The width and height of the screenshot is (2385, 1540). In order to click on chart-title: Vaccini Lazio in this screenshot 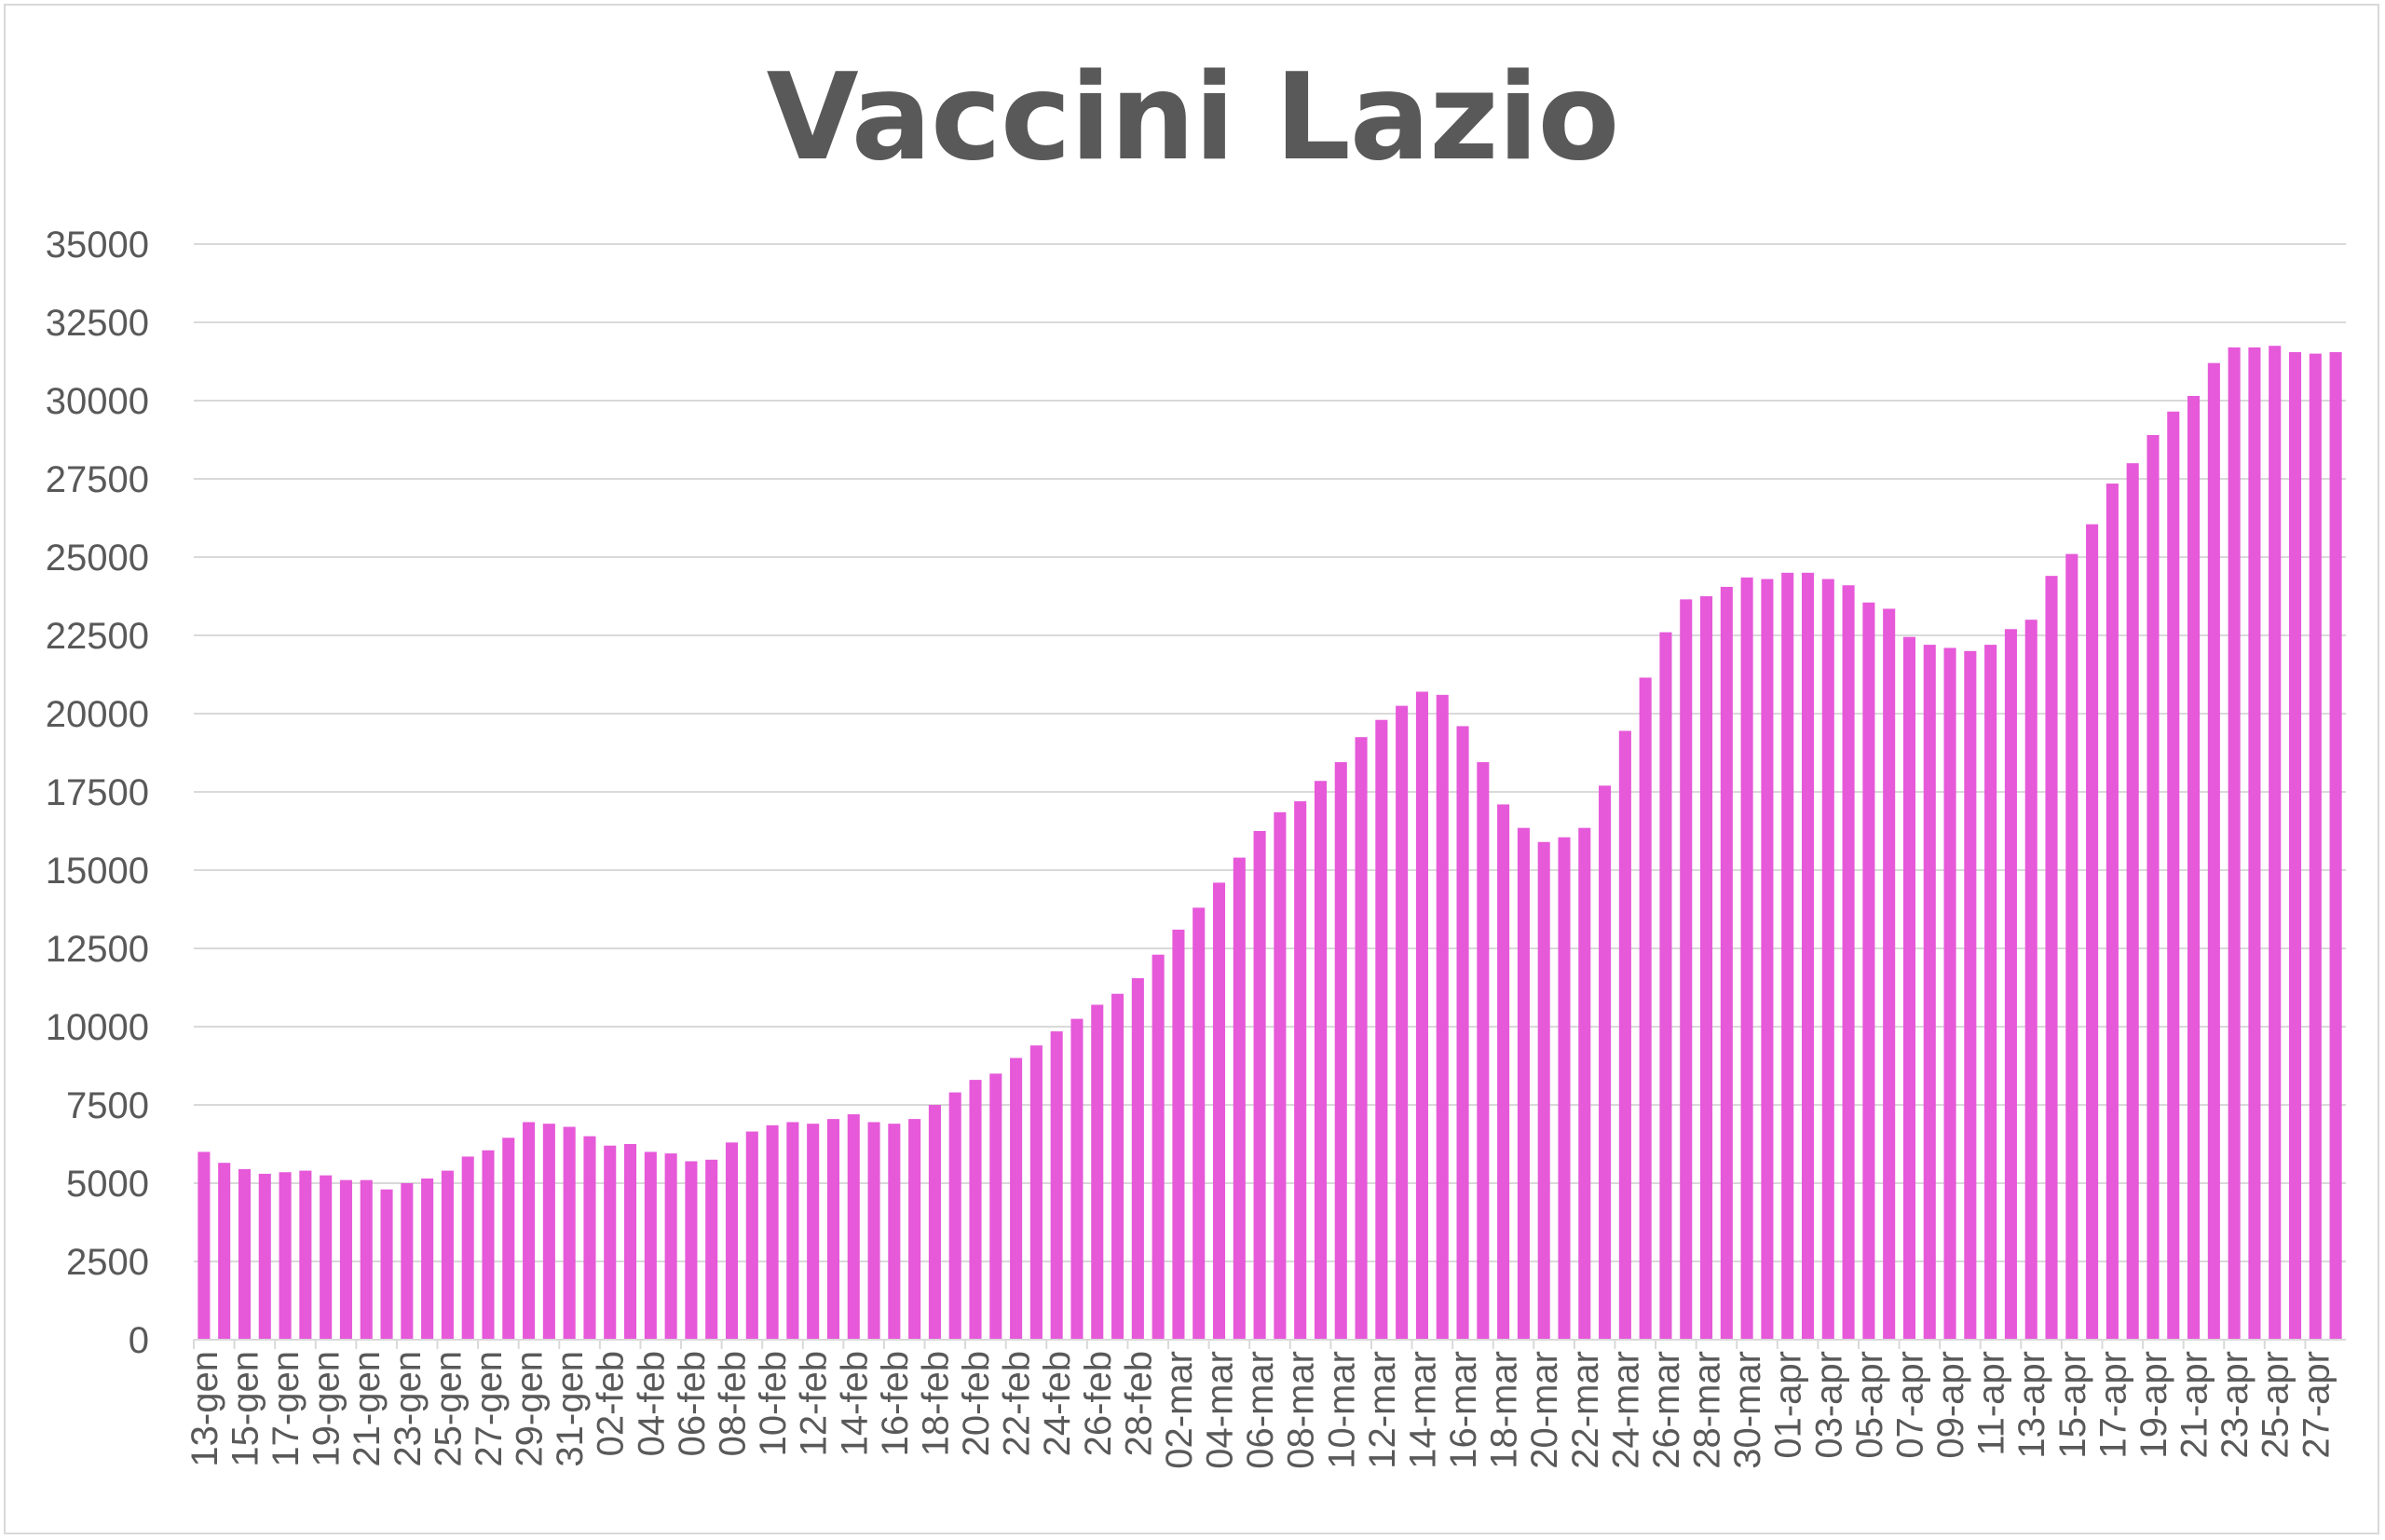, I will do `click(1193, 117)`.